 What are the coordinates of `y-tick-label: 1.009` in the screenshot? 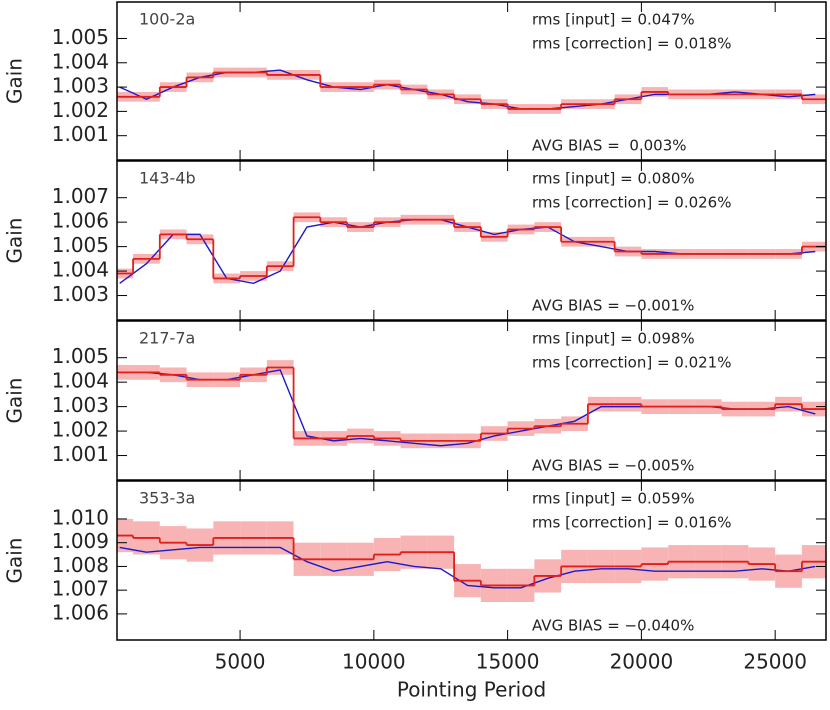 It's located at (80, 541).